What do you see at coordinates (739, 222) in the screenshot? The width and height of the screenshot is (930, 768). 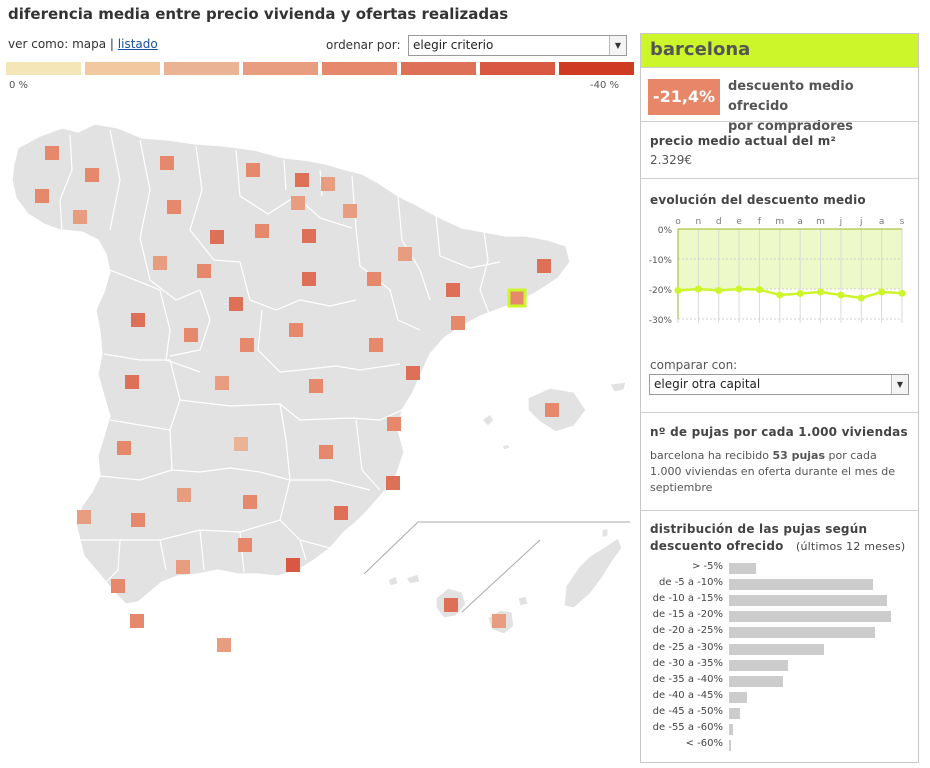 I see `chart-month-label: e` at bounding box center [739, 222].